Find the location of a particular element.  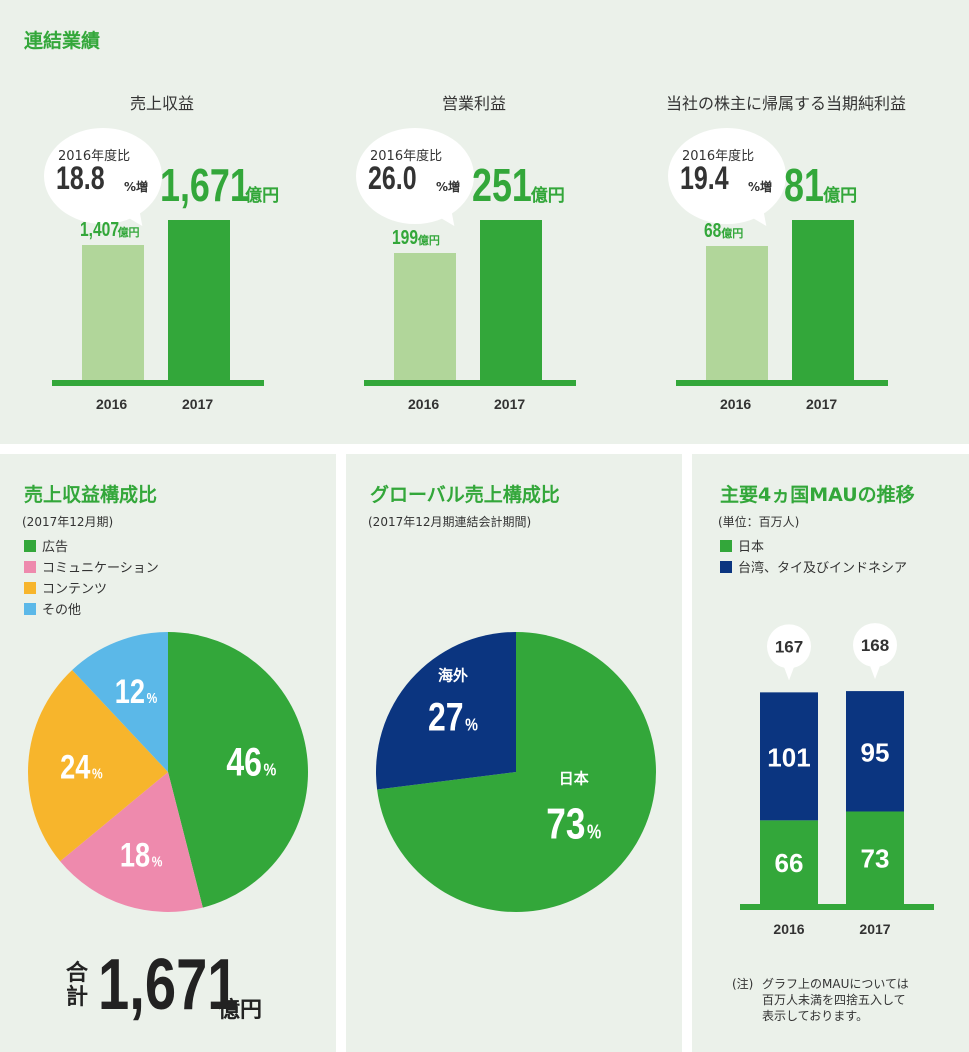

operating-profit-label-2016: 199億円 is located at coordinates (416, 238).